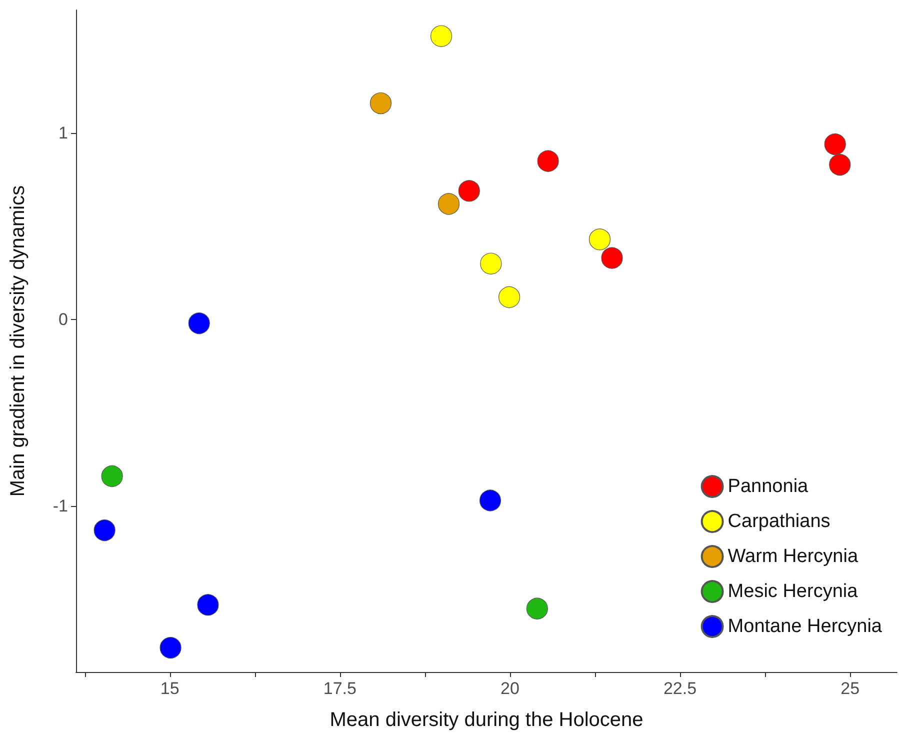 Image resolution: width=899 pixels, height=738 pixels. I want to click on x-axis-title: Mean diversity during the Holocene, so click(487, 720).